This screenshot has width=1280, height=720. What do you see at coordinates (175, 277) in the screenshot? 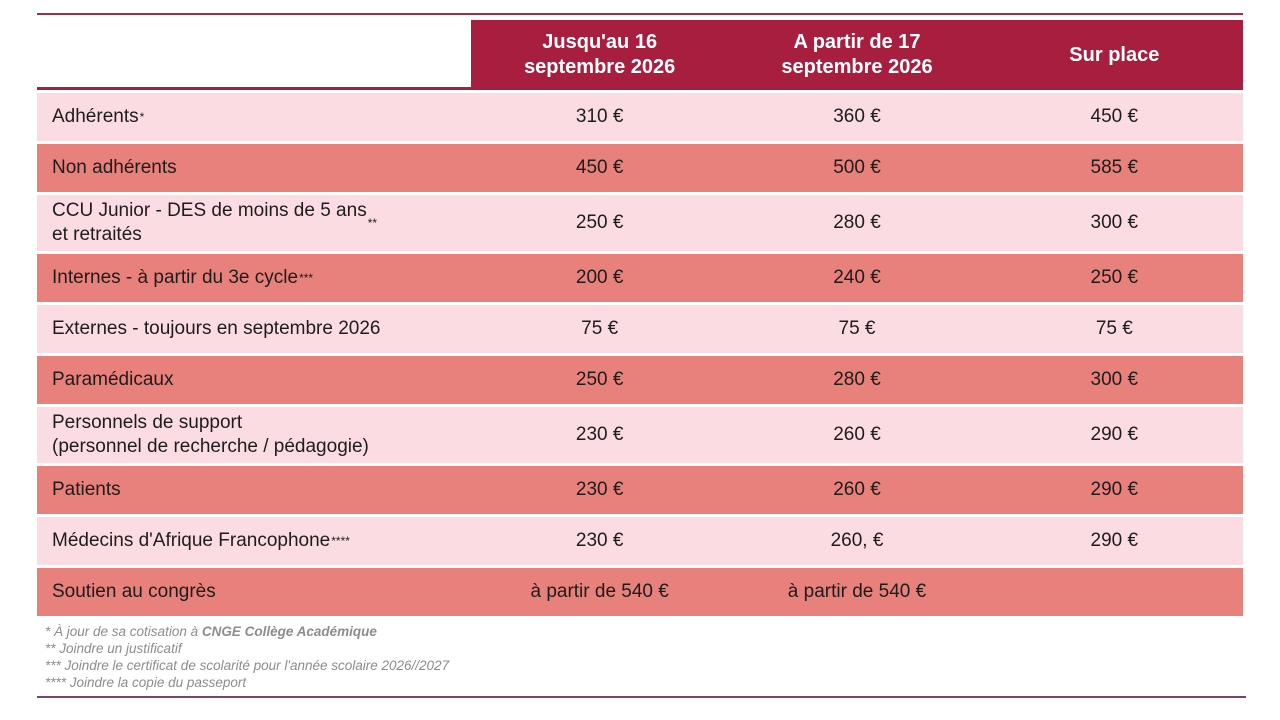
I see `row-label-text: Internes - à partir du 3e cycle` at bounding box center [175, 277].